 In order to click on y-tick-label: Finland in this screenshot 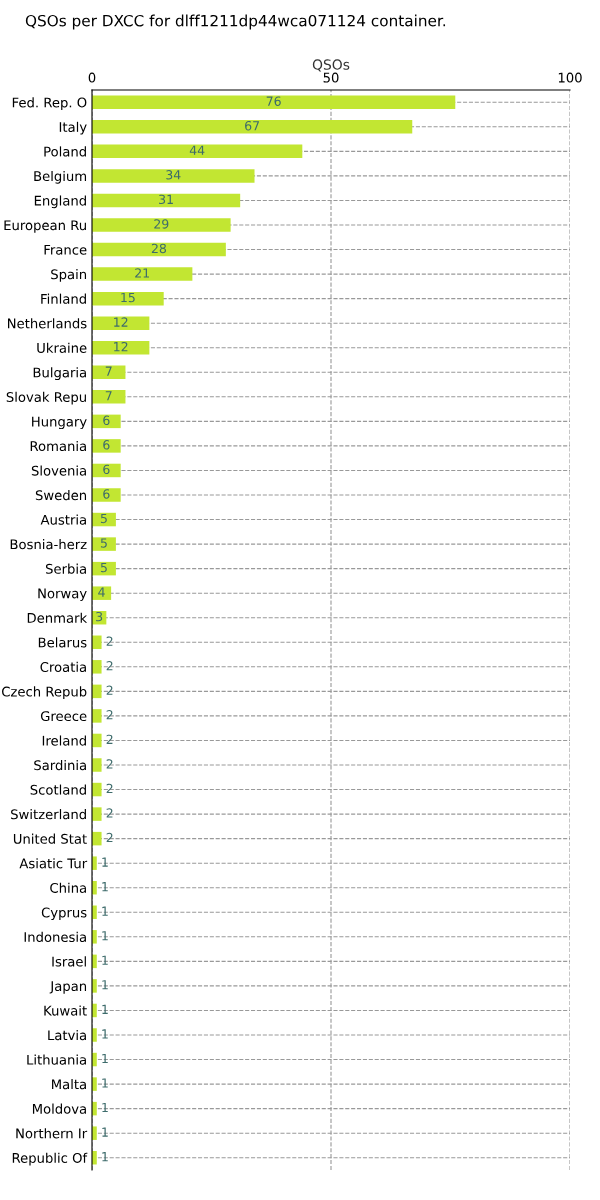, I will do `click(63, 298)`.